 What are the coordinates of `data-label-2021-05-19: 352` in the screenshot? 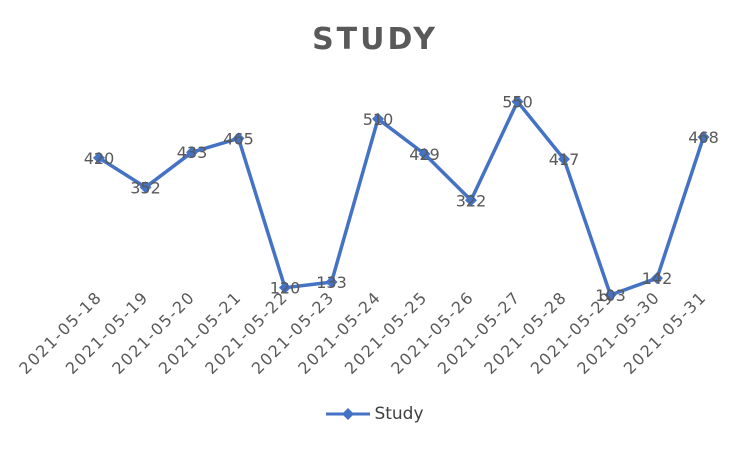 It's located at (145, 187).